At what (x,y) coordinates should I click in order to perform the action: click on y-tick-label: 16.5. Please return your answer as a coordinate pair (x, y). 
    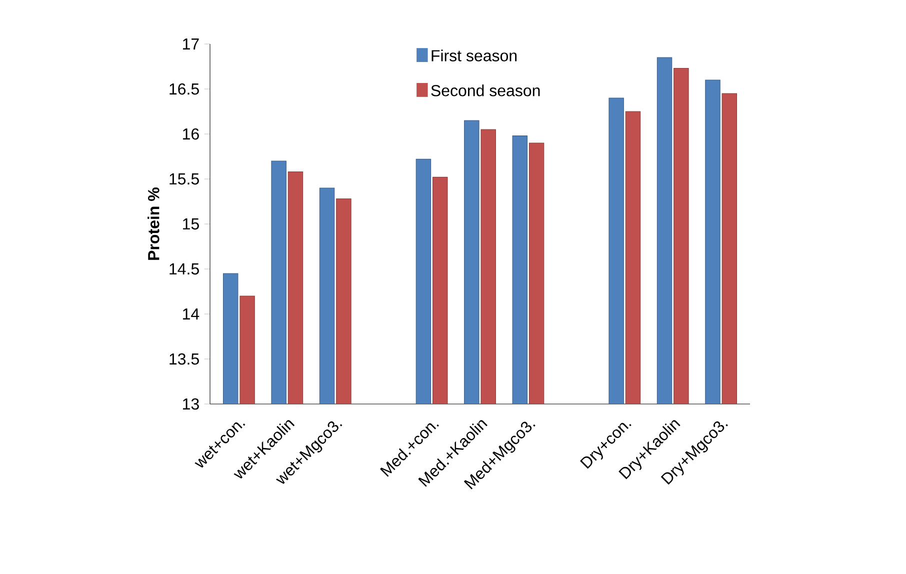
    Looking at the image, I should click on (184, 89).